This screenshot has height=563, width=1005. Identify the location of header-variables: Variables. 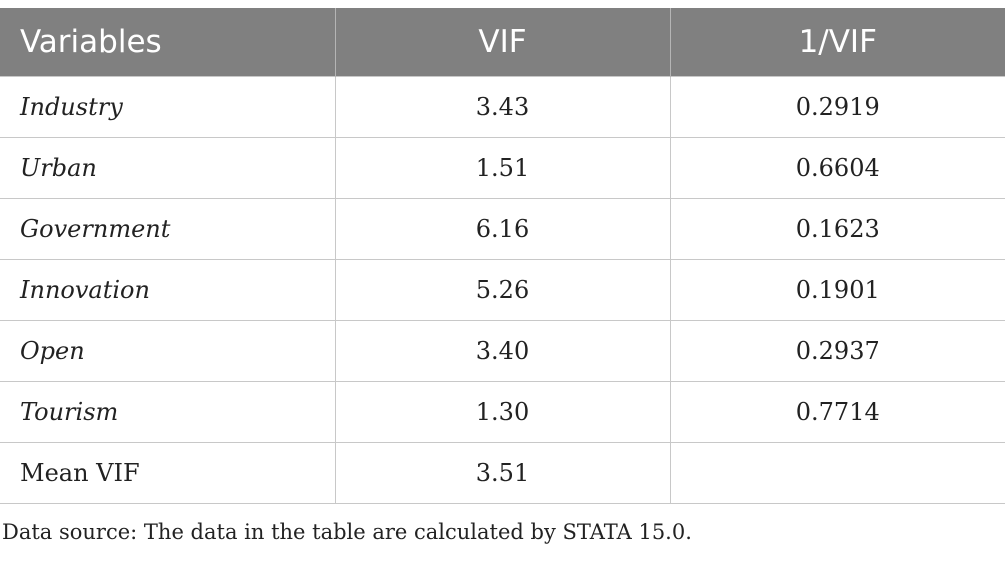
(168, 42).